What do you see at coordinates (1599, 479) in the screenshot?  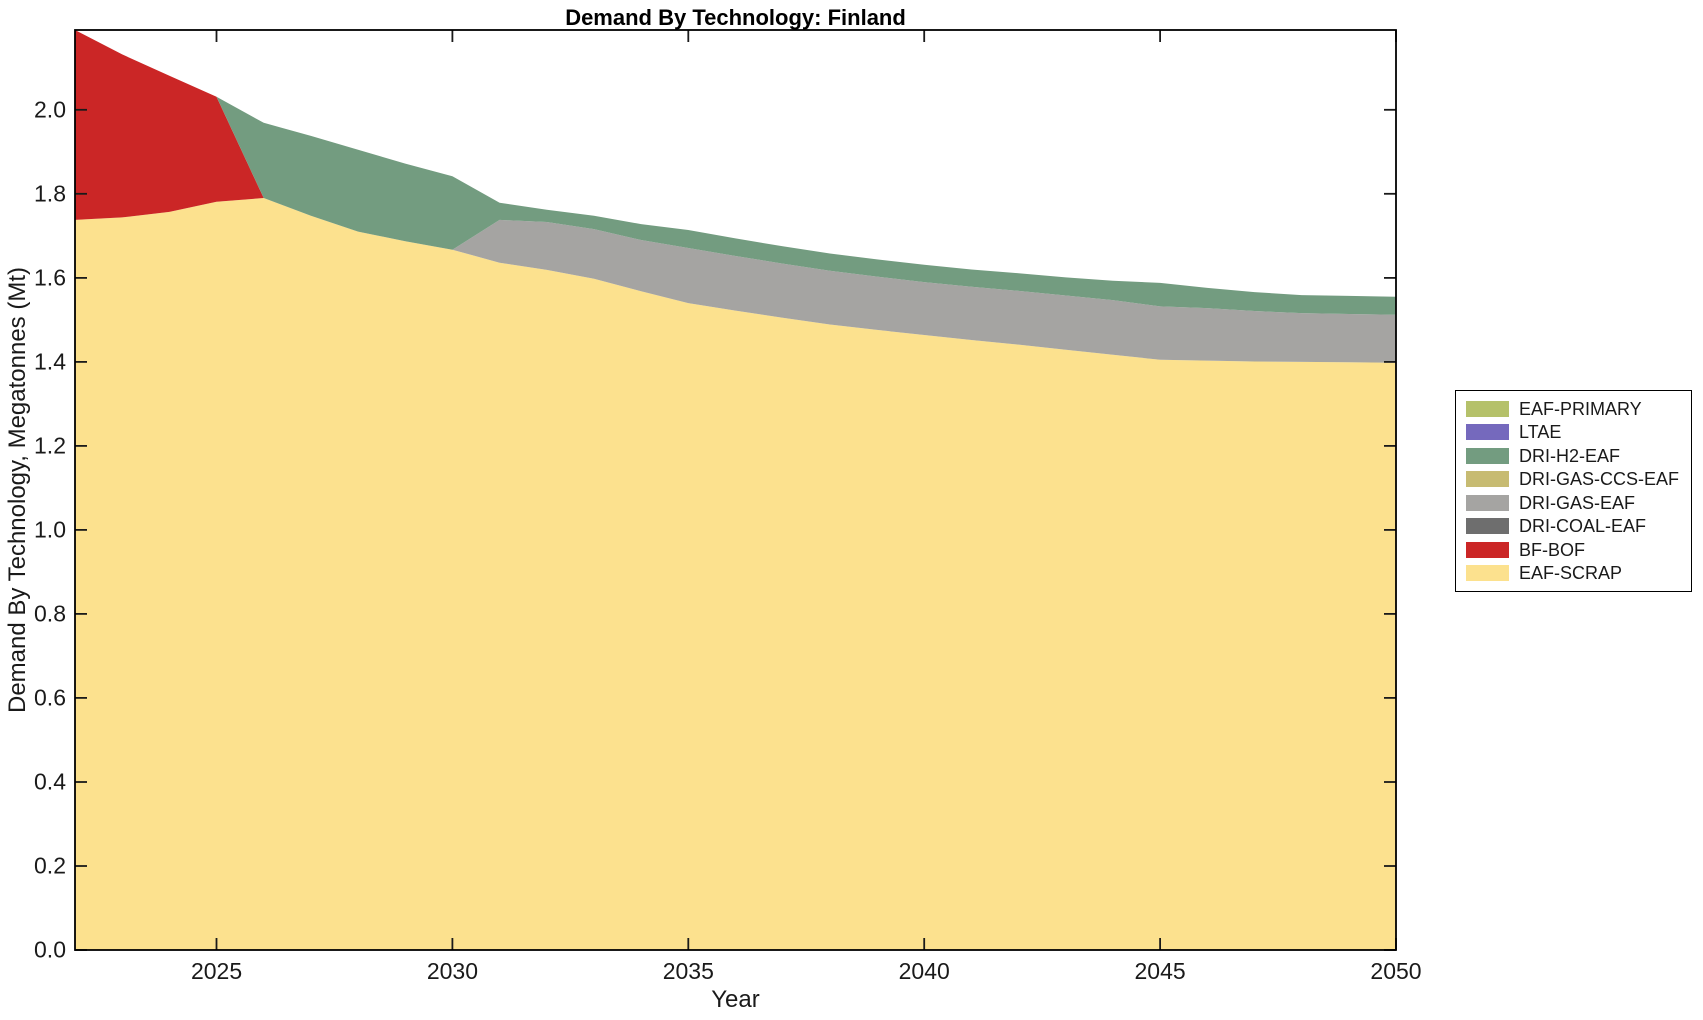 I see `legend-label: DRI-GAS-CCS-EAF` at bounding box center [1599, 479].